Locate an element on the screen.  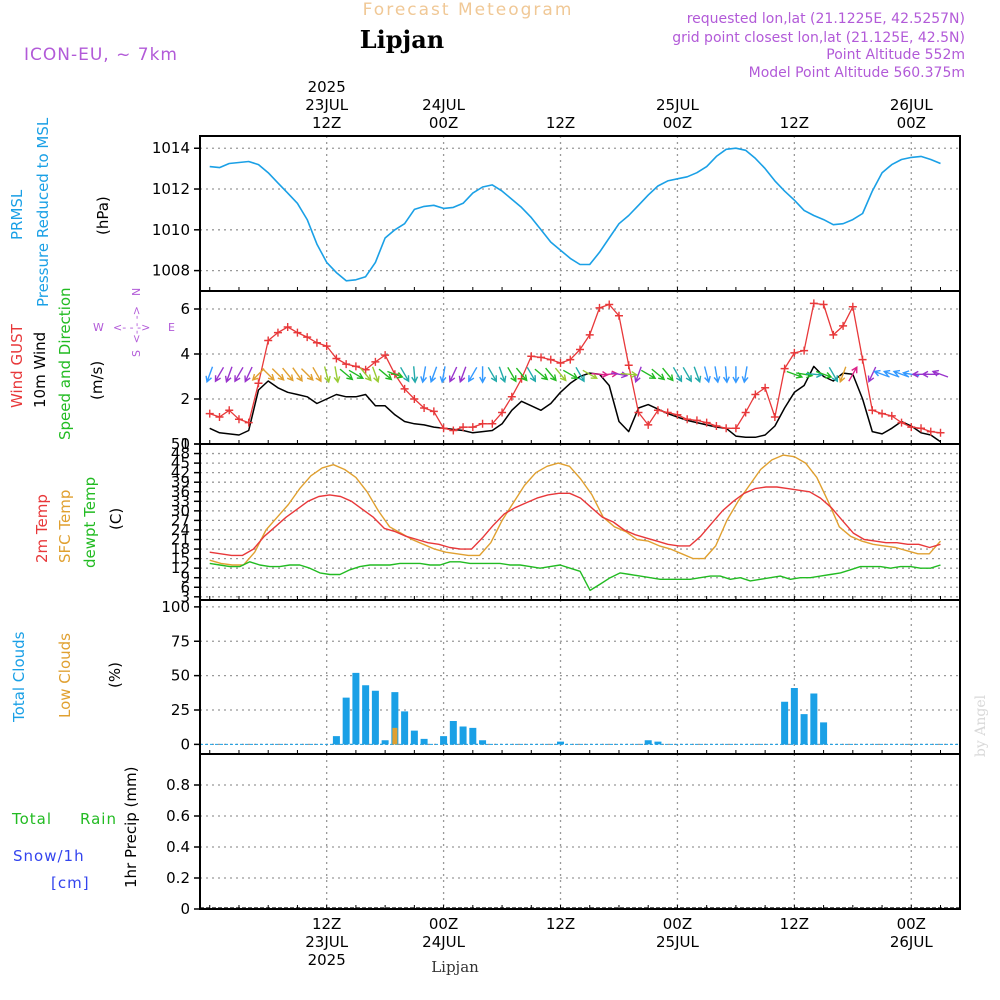
temp-label-sfc: SFC Temp is located at coordinates (65, 526).